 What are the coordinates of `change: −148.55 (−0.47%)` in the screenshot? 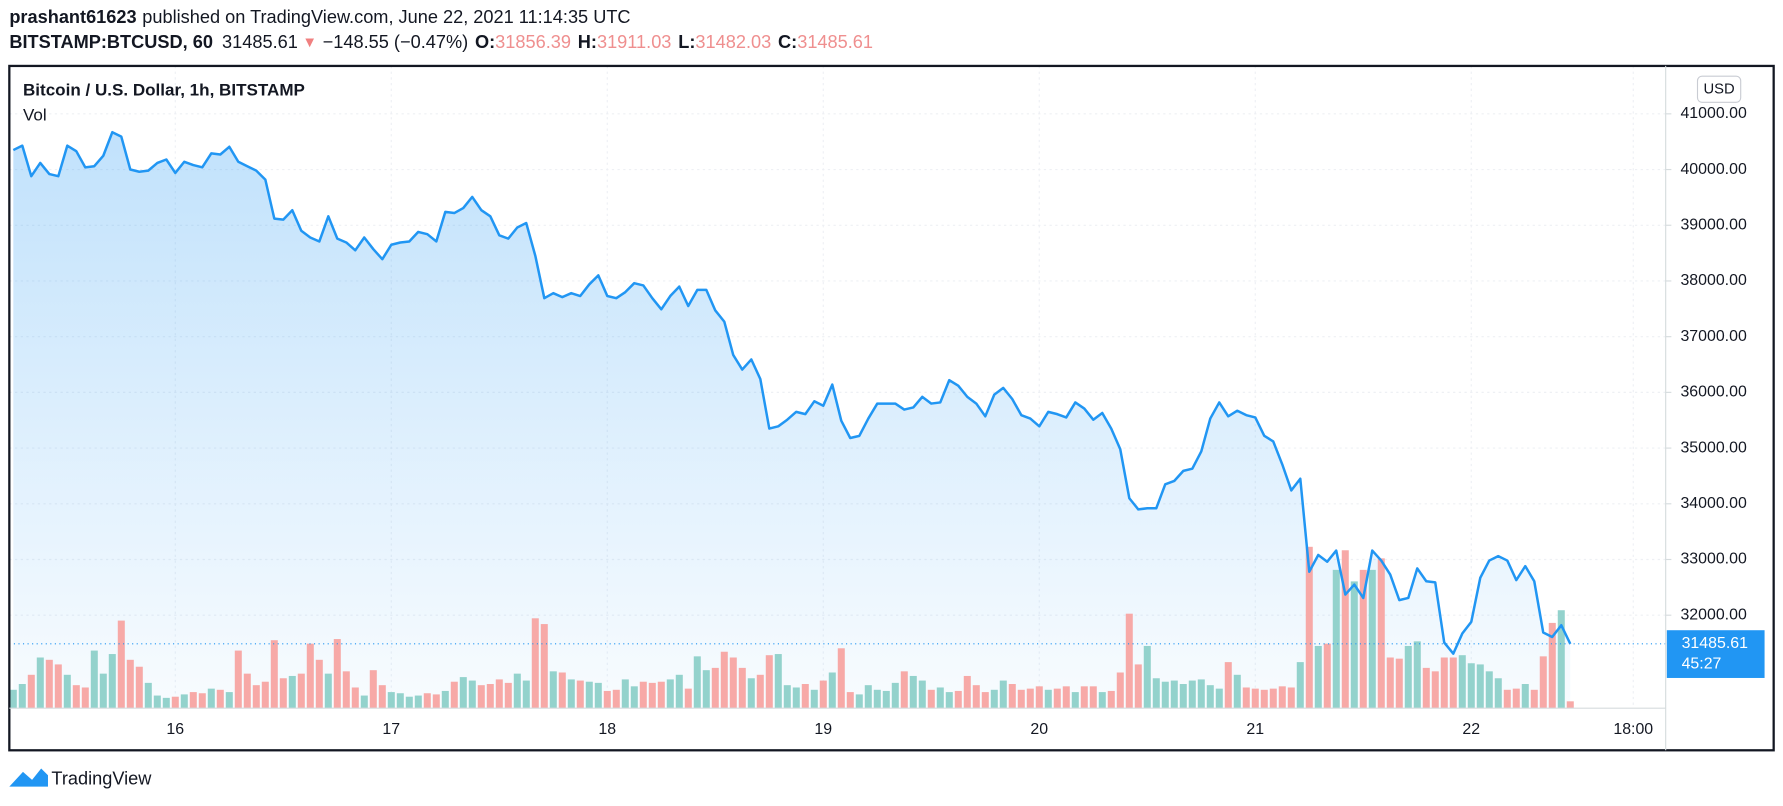 It's located at (395, 42).